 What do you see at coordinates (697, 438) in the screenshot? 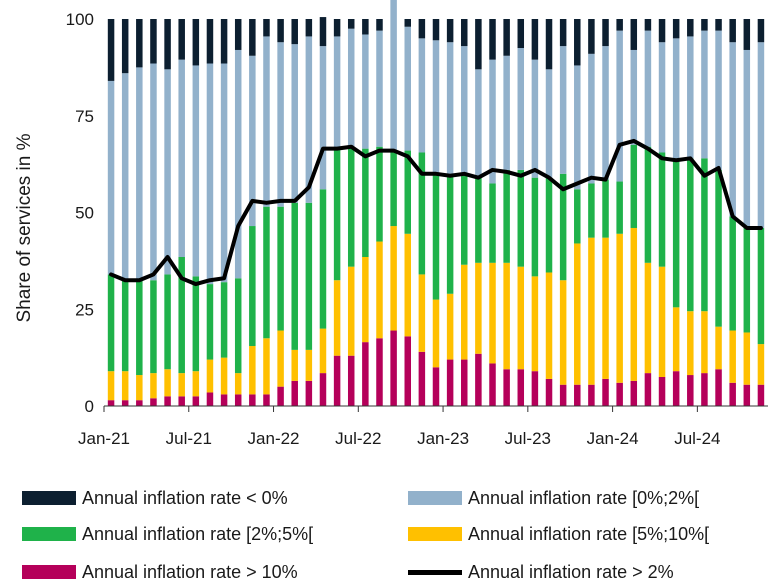
I see `x-tick-label-Jul-24: Jul-24` at bounding box center [697, 438].